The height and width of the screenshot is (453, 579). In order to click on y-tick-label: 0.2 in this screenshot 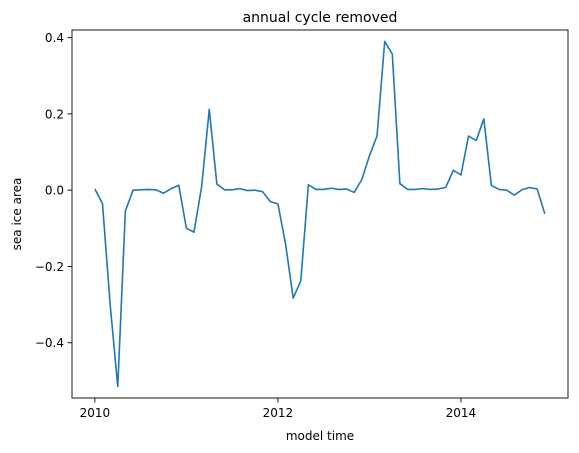, I will do `click(54, 114)`.